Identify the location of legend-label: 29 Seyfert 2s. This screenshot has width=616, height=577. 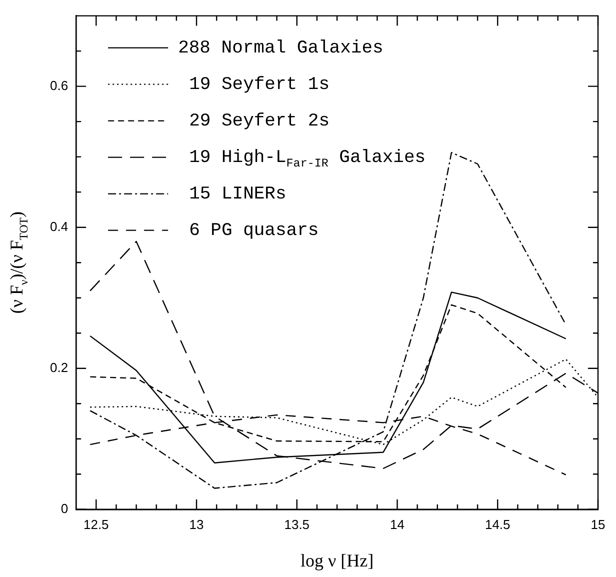
(259, 122).